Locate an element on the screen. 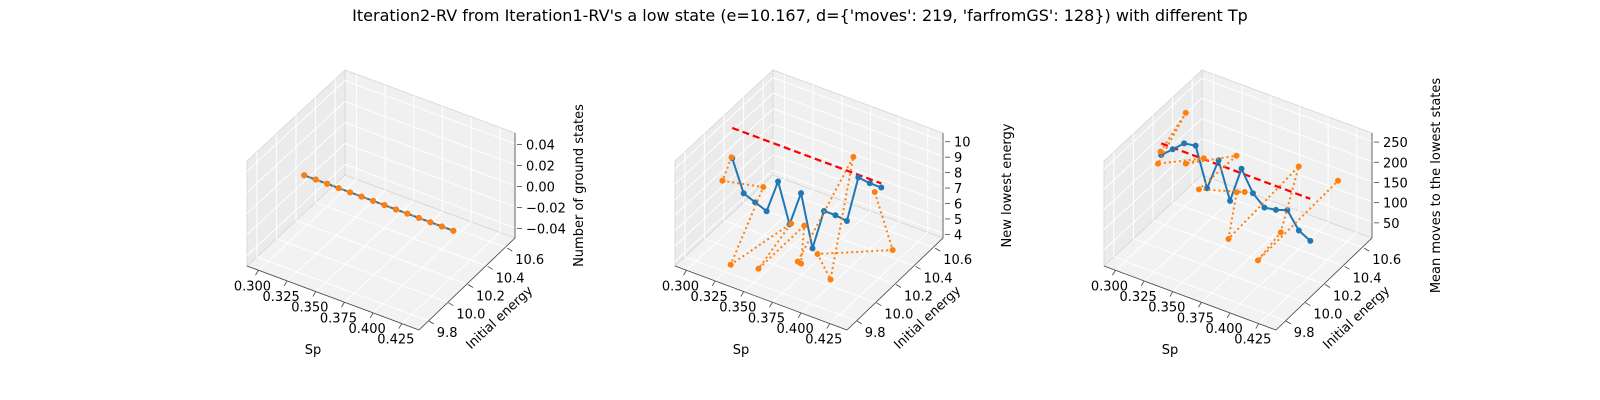 The width and height of the screenshot is (1600, 400). y-tick-label: 10.2 is located at coordinates (918, 297).